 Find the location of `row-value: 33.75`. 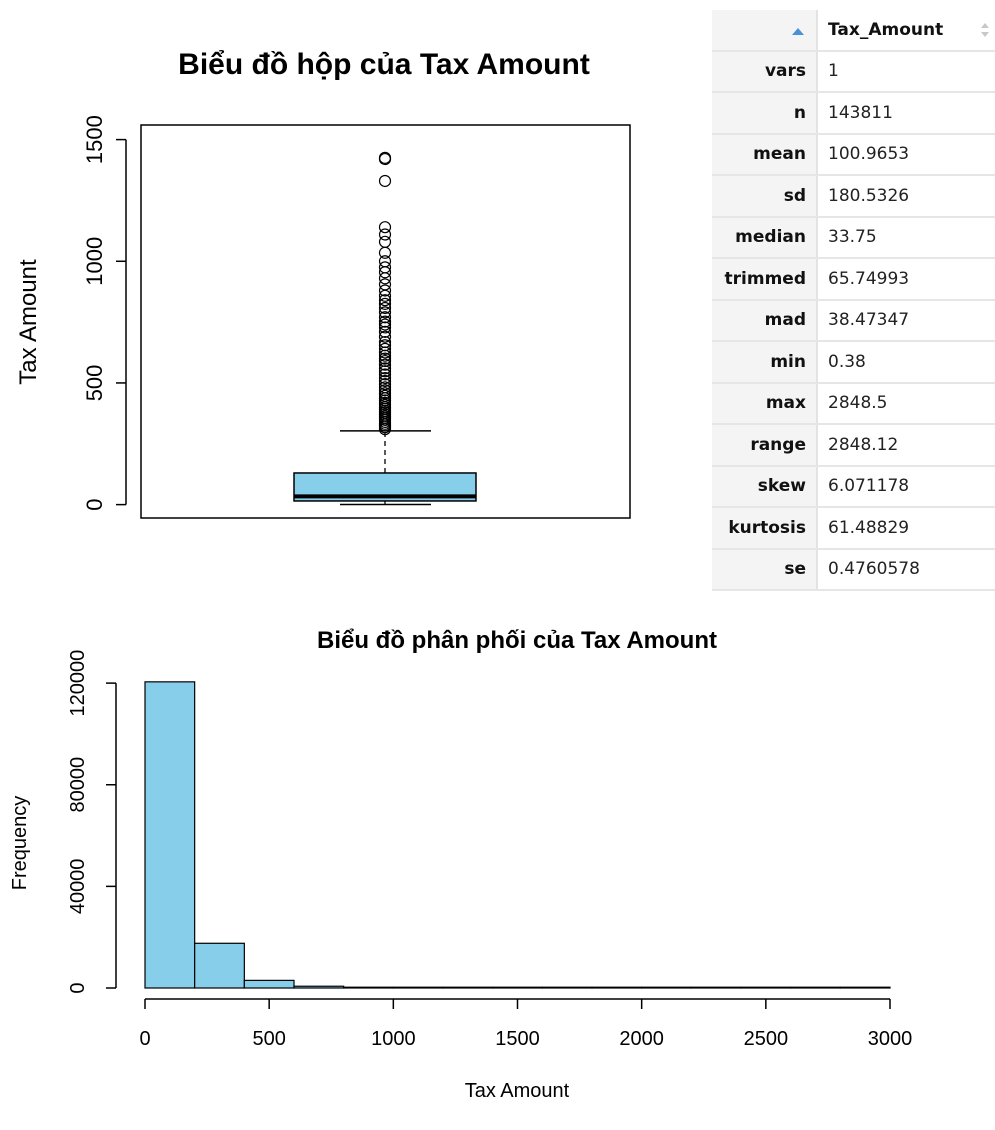

row-value: 33.75 is located at coordinates (906, 237).